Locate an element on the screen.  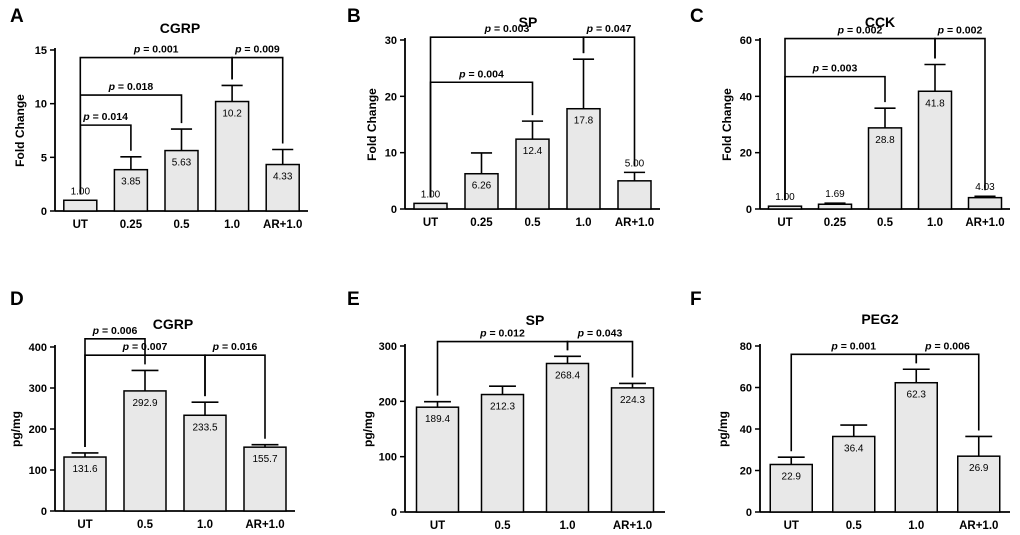
p-value-label: p = 0.016 is located at coordinates (235, 347).